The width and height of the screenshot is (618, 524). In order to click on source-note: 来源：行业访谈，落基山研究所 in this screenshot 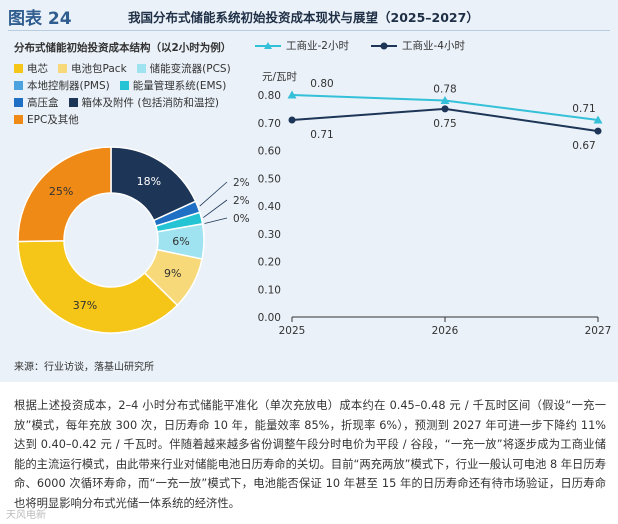, I will do `click(84, 367)`.